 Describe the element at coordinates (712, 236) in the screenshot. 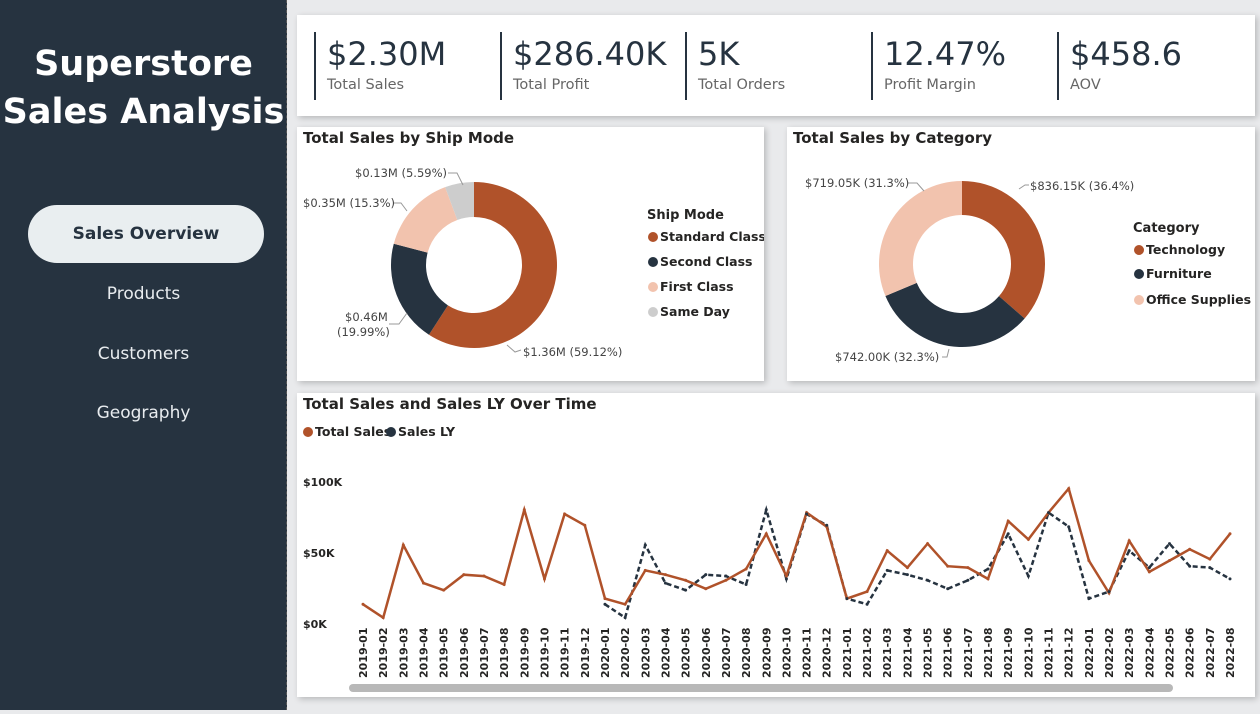

I see `legend-item-standard-class: Standard Class` at that location.